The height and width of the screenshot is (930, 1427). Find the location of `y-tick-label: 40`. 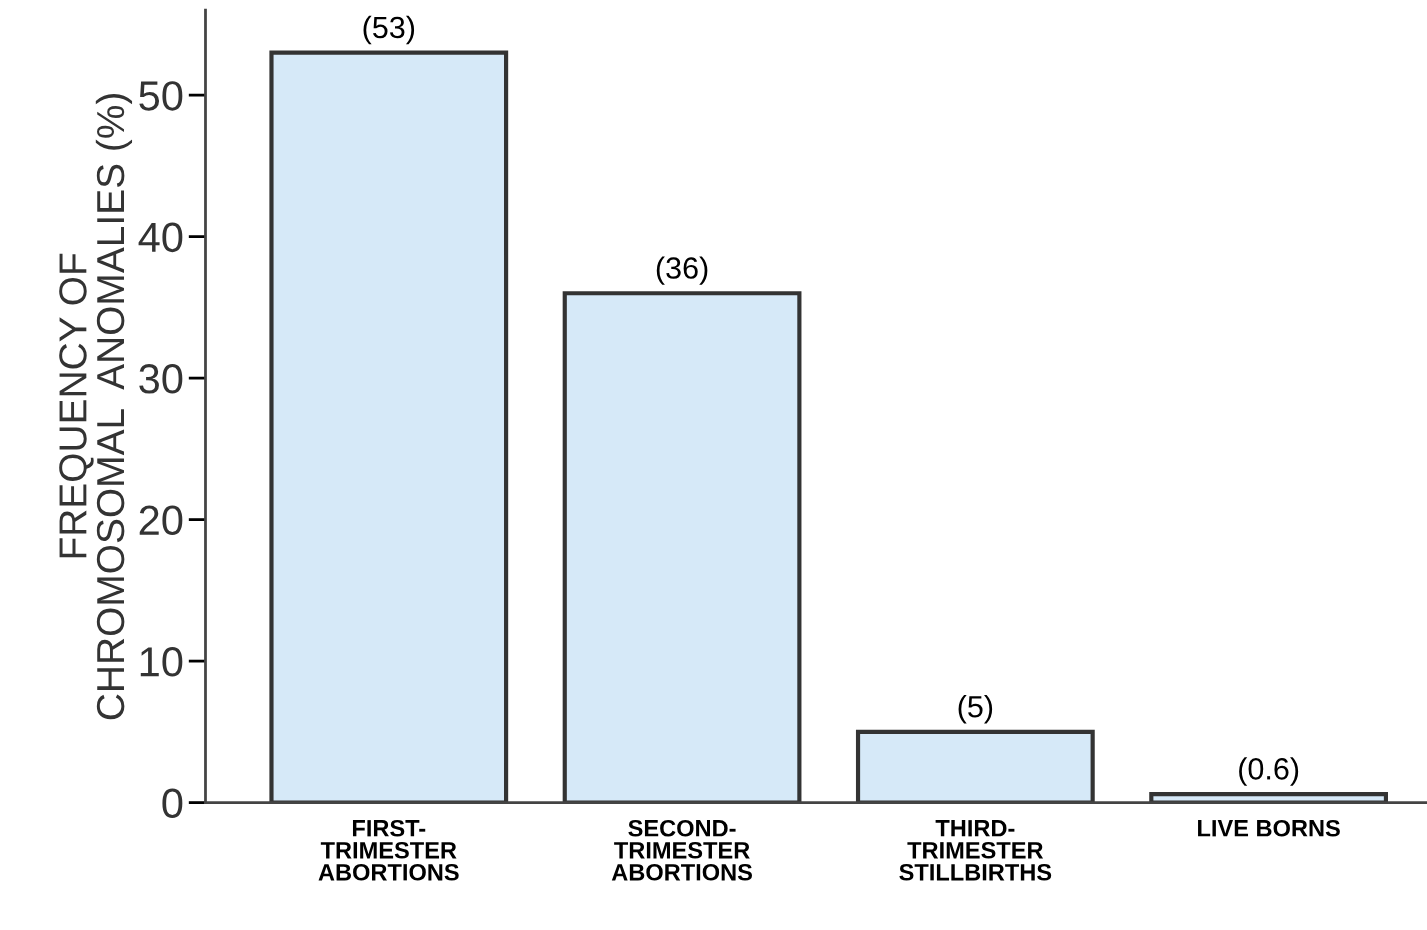

y-tick-label: 40 is located at coordinates (160, 237).